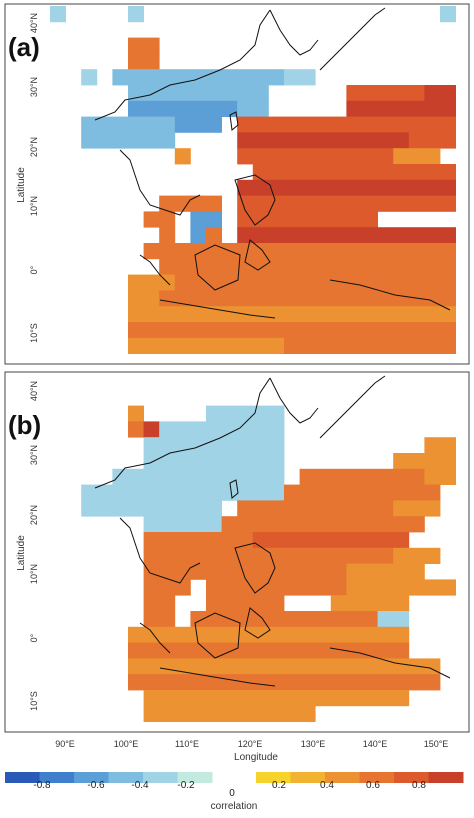 This screenshot has height=818, width=474. Describe the element at coordinates (34, 178) in the screenshot. I see `panel-a-lat-ticks: 40°N 30°N 20°N 10°N 0° 10°S` at that location.